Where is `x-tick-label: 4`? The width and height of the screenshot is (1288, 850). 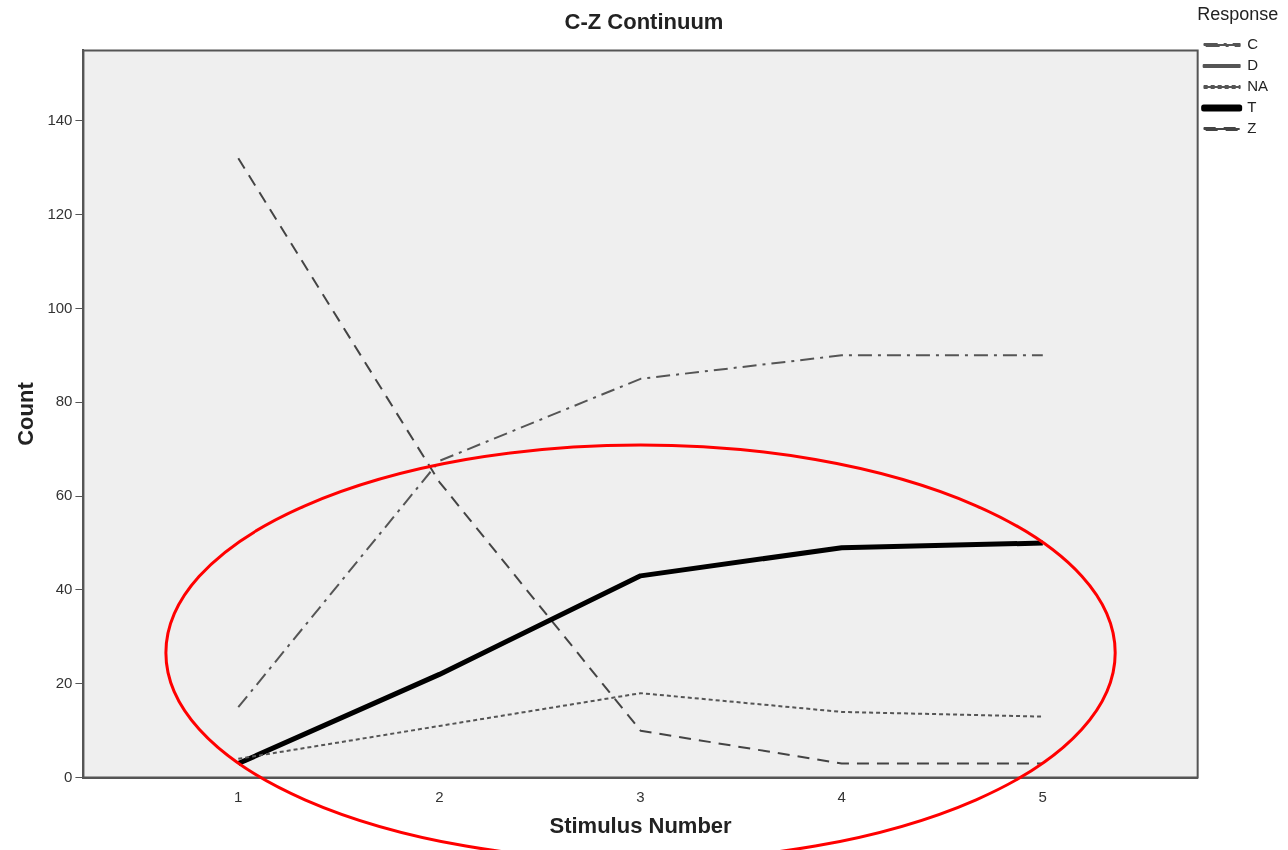 x-tick-label: 4 is located at coordinates (841, 796).